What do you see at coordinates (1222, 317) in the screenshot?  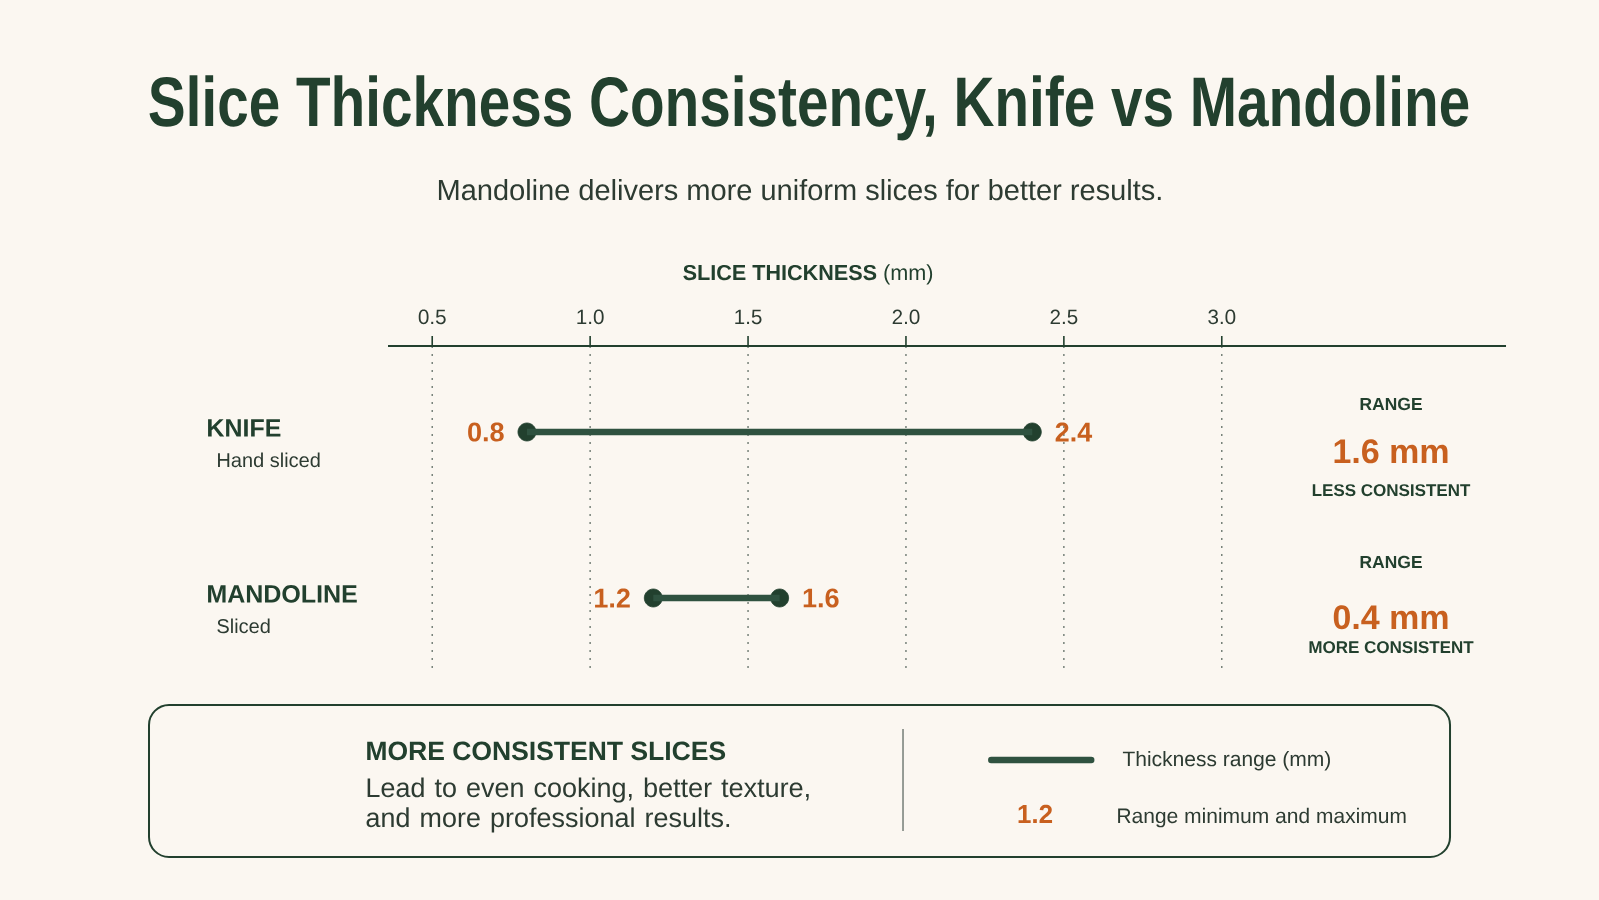 I see `x-tick-label: 3.0` at bounding box center [1222, 317].